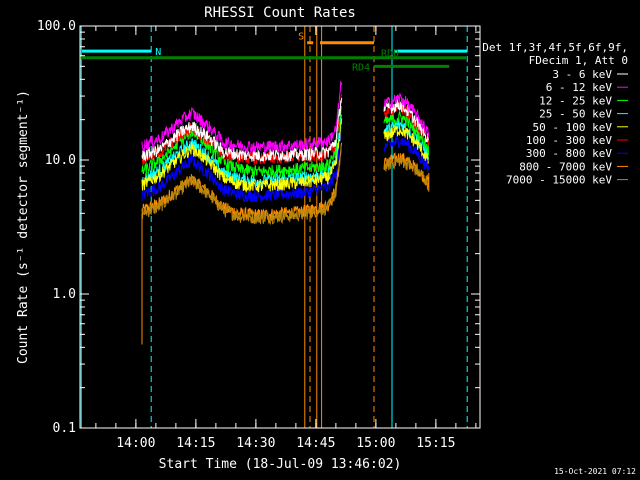  What do you see at coordinates (64, 428) in the screenshot?
I see `y-tick-label: 0.1` at bounding box center [64, 428].